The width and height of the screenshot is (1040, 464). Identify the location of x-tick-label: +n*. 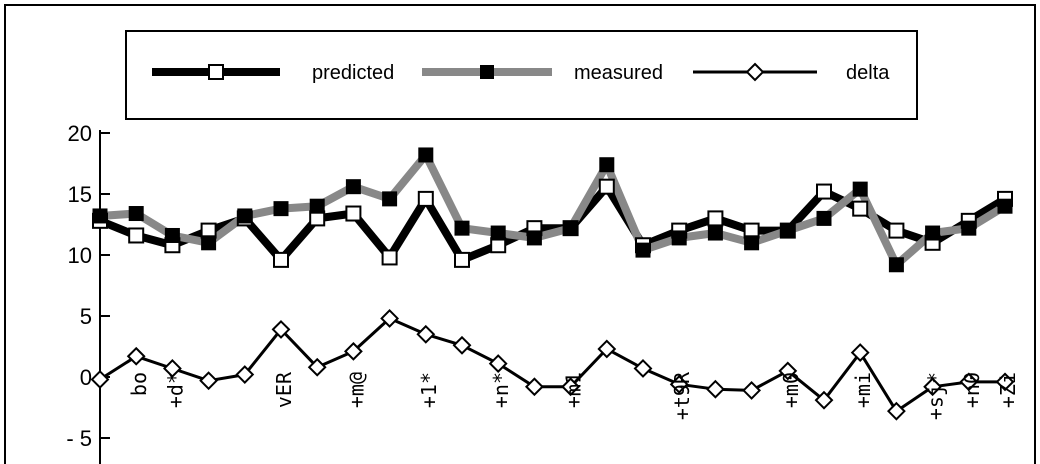
(501, 390).